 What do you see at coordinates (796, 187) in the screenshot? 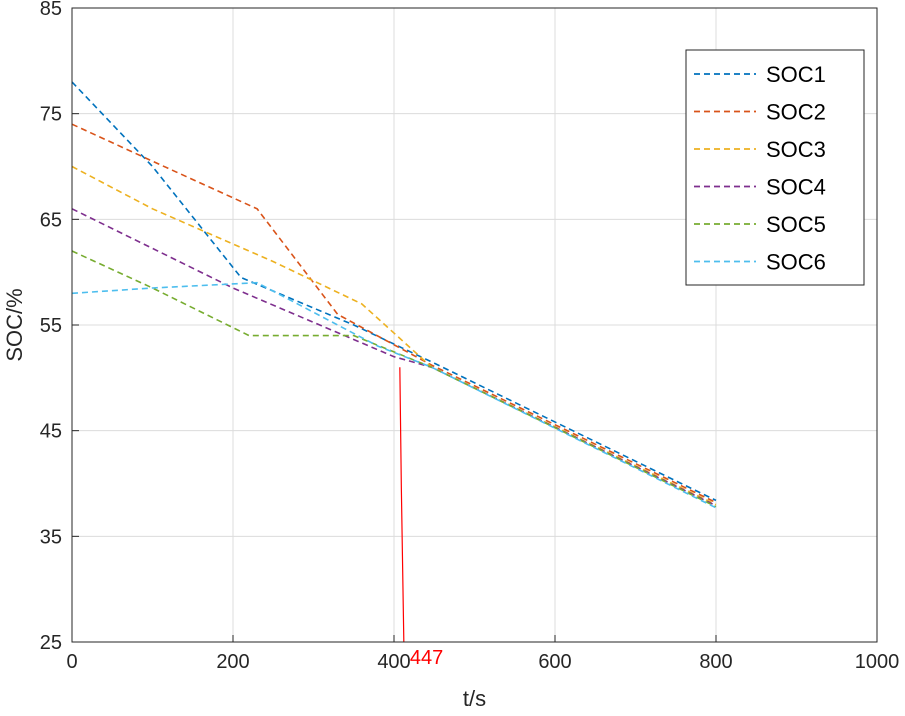
I see `legend-entry-label: SOC4` at bounding box center [796, 187].